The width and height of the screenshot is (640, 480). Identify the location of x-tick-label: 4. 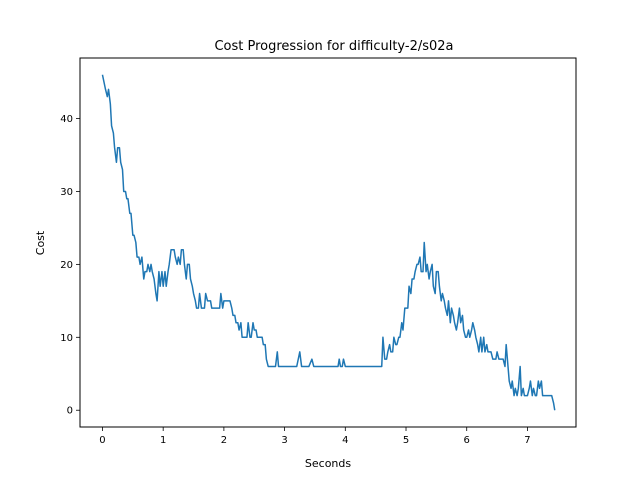
(345, 440).